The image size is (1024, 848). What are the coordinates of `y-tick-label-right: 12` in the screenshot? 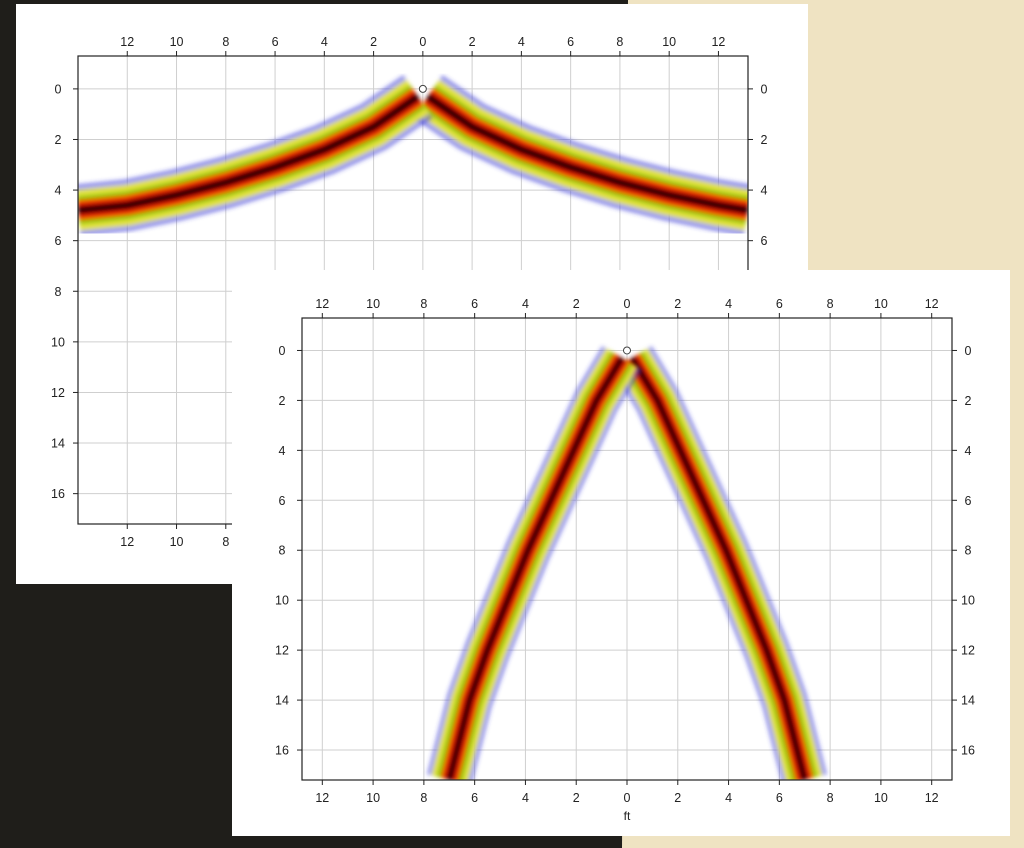 It's located at (968, 651).